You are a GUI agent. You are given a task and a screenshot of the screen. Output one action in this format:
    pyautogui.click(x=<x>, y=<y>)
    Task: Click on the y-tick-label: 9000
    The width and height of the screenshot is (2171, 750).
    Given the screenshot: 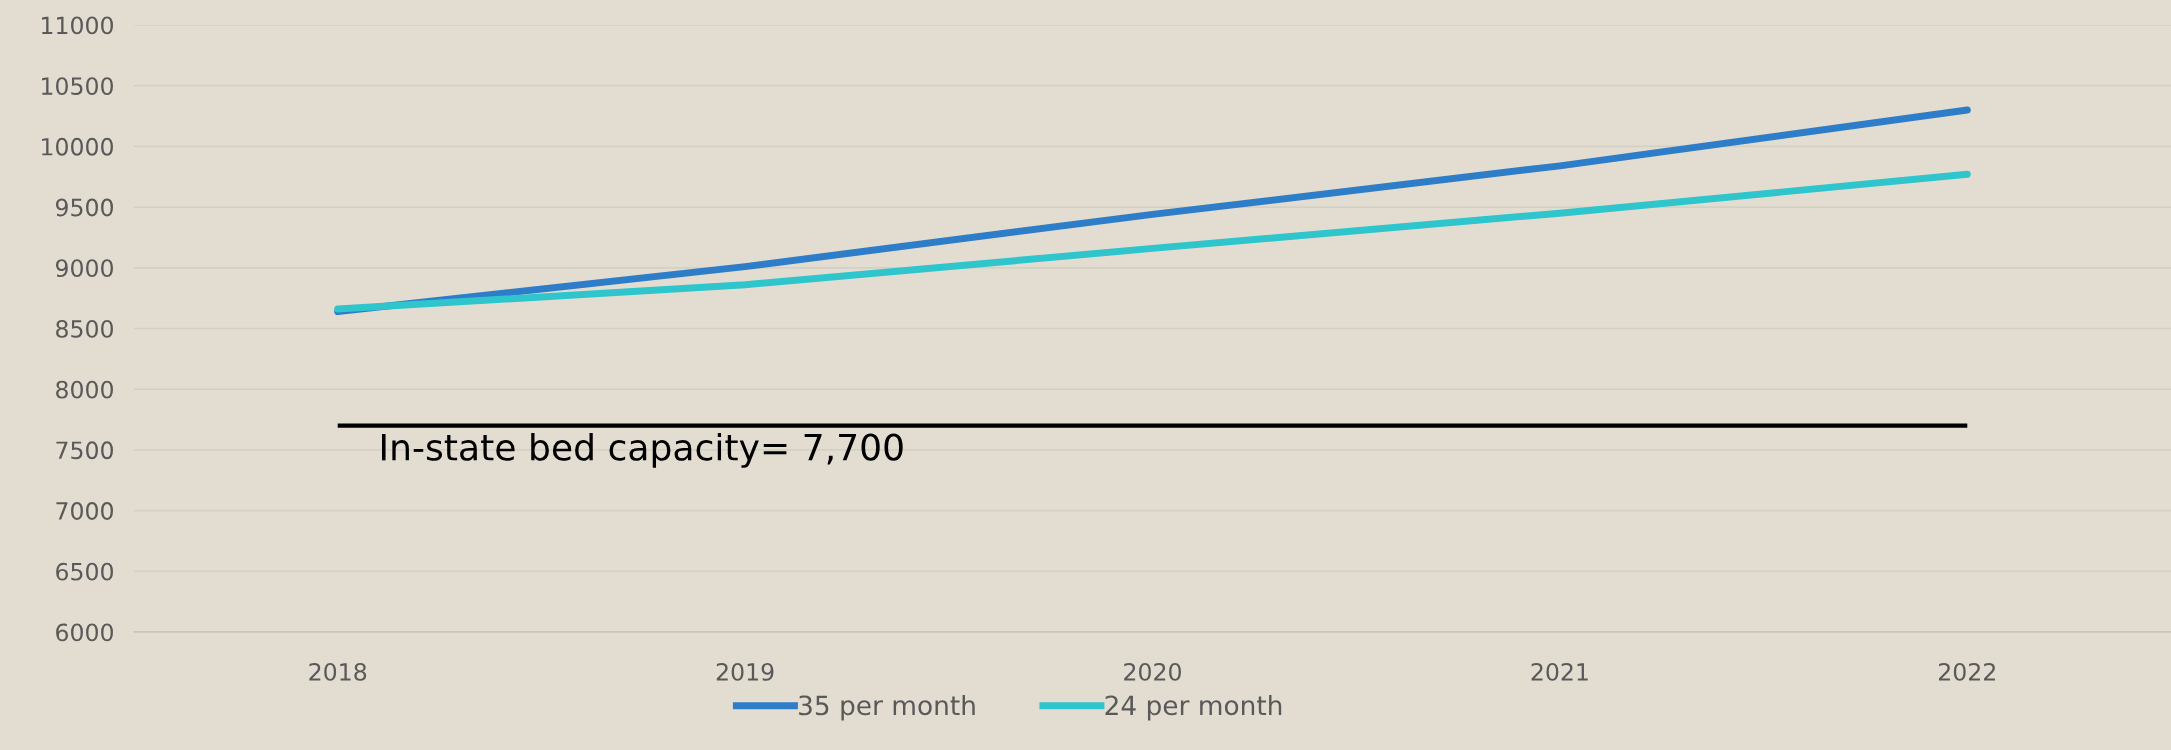 What is the action you would take?
    pyautogui.click(x=84, y=268)
    